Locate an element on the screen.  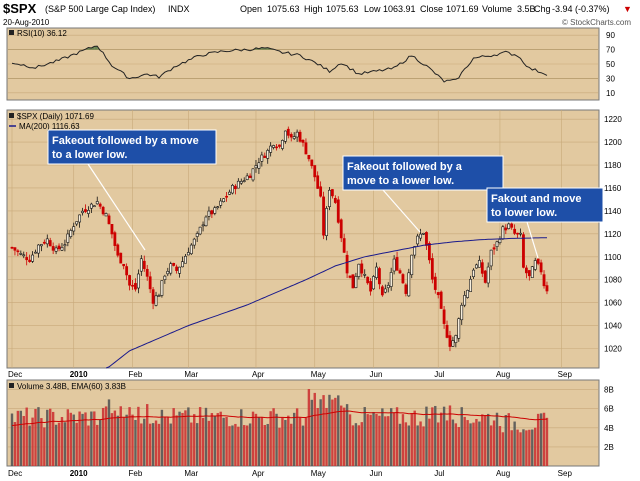
annotation-text: Fakeout followed by a is located at coordinates (405, 167).